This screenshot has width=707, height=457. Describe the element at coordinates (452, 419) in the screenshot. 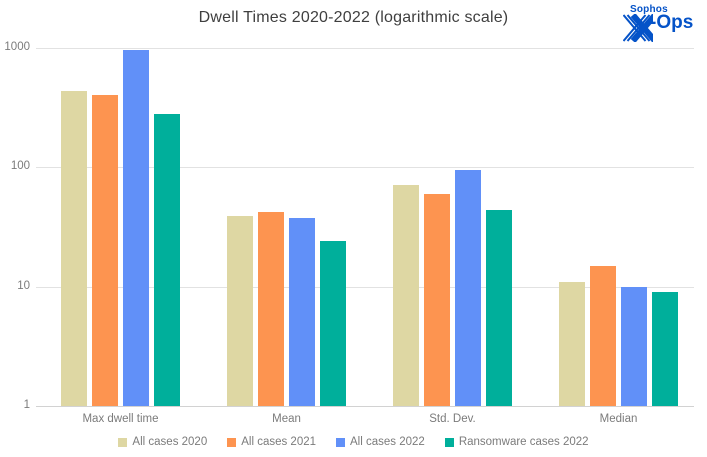

I see `x-axis-label-std-dev-: Std. Dev.` at that location.